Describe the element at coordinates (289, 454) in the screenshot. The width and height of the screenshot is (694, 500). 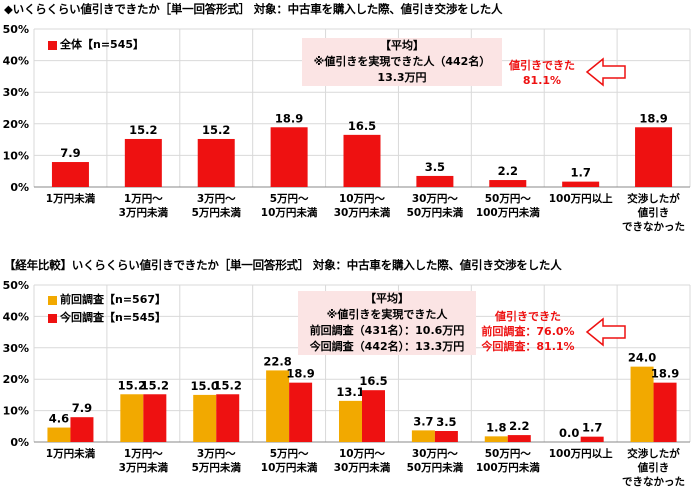
I see `category-label: 5万円～` at that location.